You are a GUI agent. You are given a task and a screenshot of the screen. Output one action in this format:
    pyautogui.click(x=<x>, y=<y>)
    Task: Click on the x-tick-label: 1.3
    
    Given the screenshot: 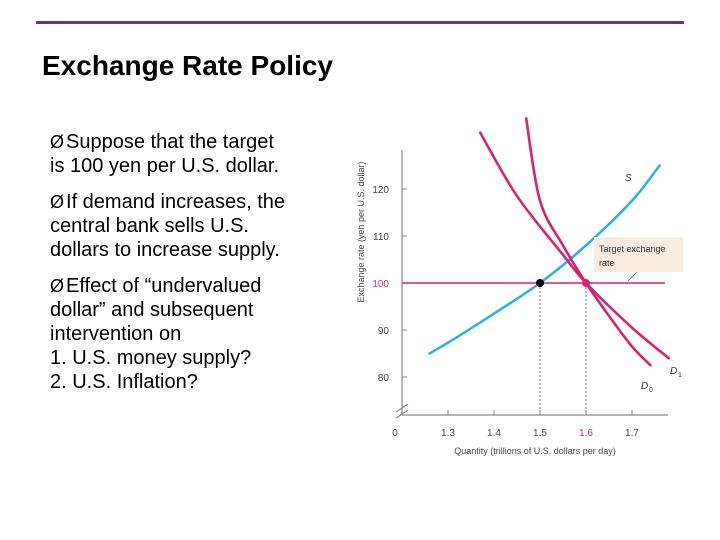 What is the action you would take?
    pyautogui.click(x=448, y=433)
    